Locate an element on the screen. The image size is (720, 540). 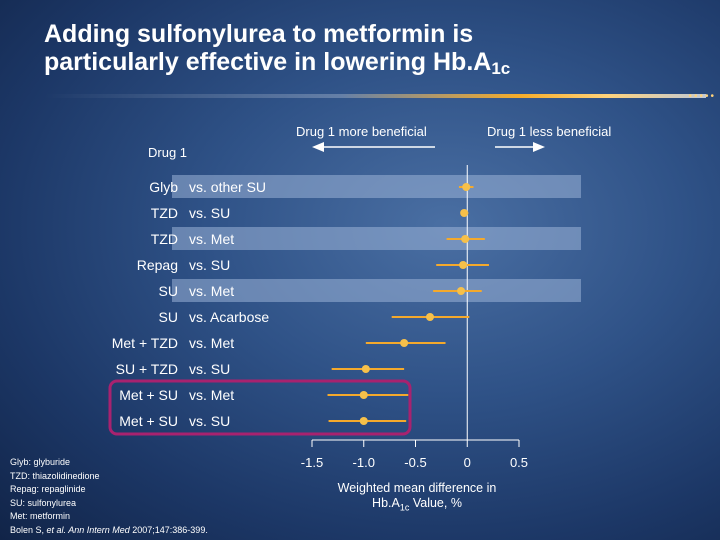
decorative-dots: ••••• is located at coordinates (702, 96).